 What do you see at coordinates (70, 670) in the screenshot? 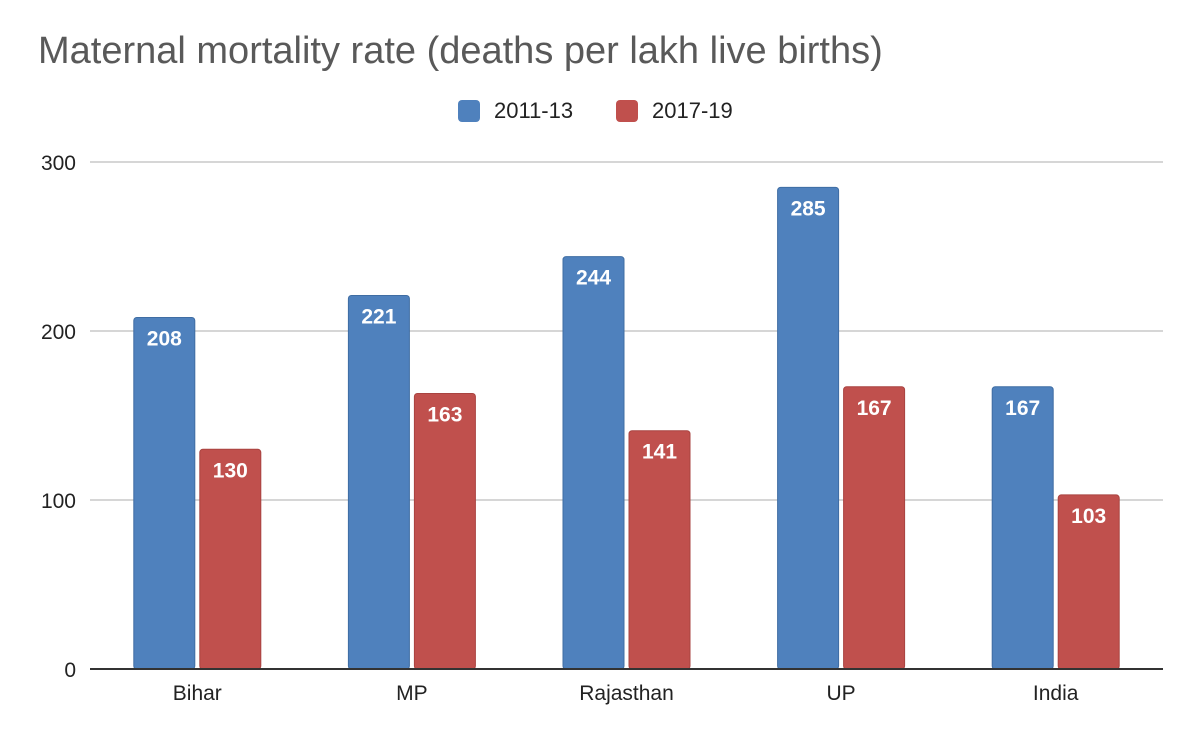
I see `y-tick-label: 0` at bounding box center [70, 670].